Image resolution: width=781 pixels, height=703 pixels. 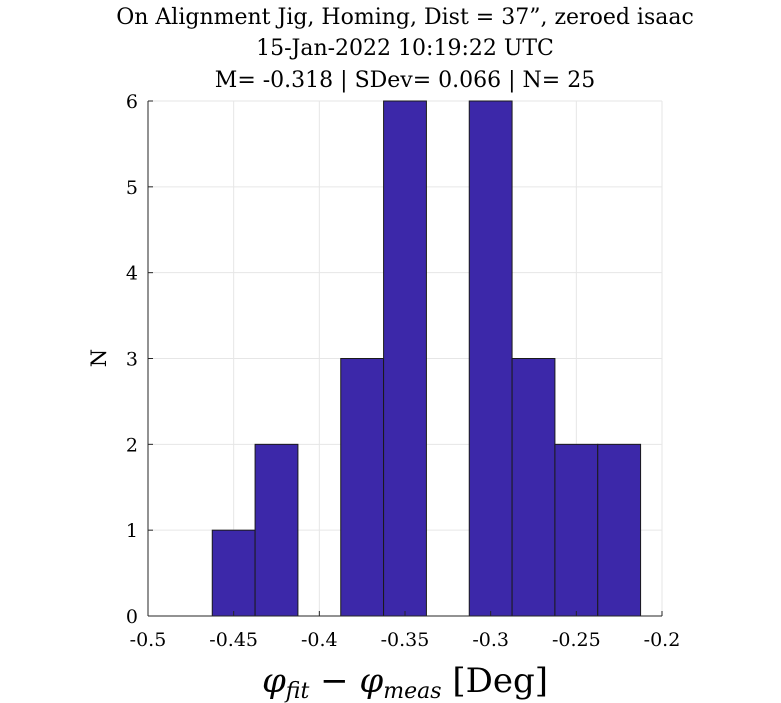 I want to click on x-tick-label: -0.45, so click(x=233, y=640).